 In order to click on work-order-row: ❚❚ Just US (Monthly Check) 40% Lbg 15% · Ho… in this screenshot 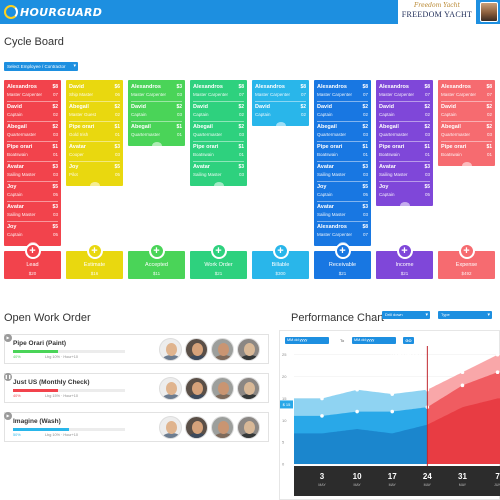, I will do `click(136, 388)`.